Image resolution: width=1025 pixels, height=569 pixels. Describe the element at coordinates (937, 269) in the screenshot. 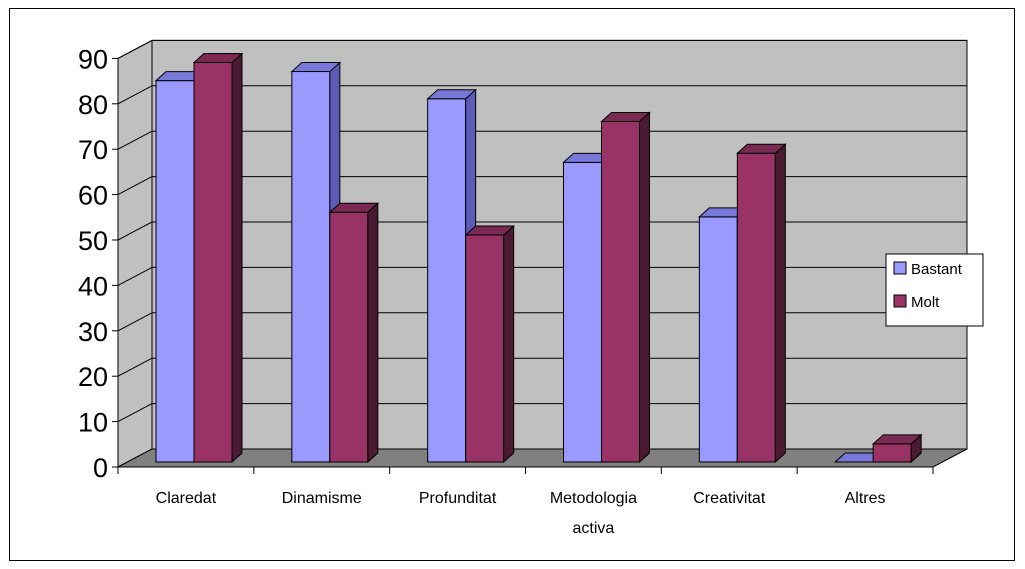

I see `legend-label: Bastant` at that location.